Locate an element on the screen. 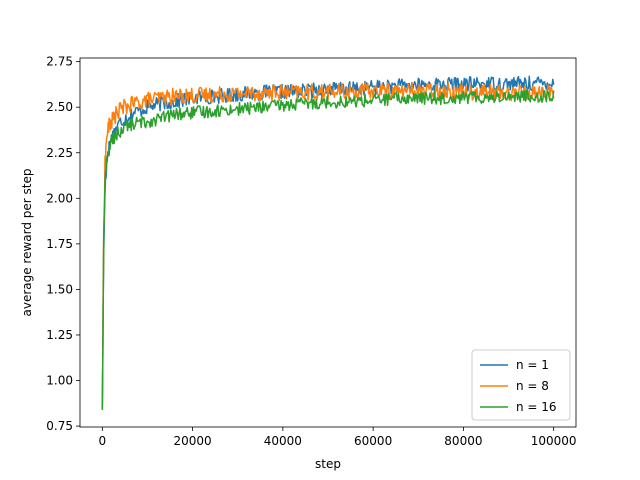 The width and height of the screenshot is (640, 480). y-tick-label: 0.75 is located at coordinates (59, 426).